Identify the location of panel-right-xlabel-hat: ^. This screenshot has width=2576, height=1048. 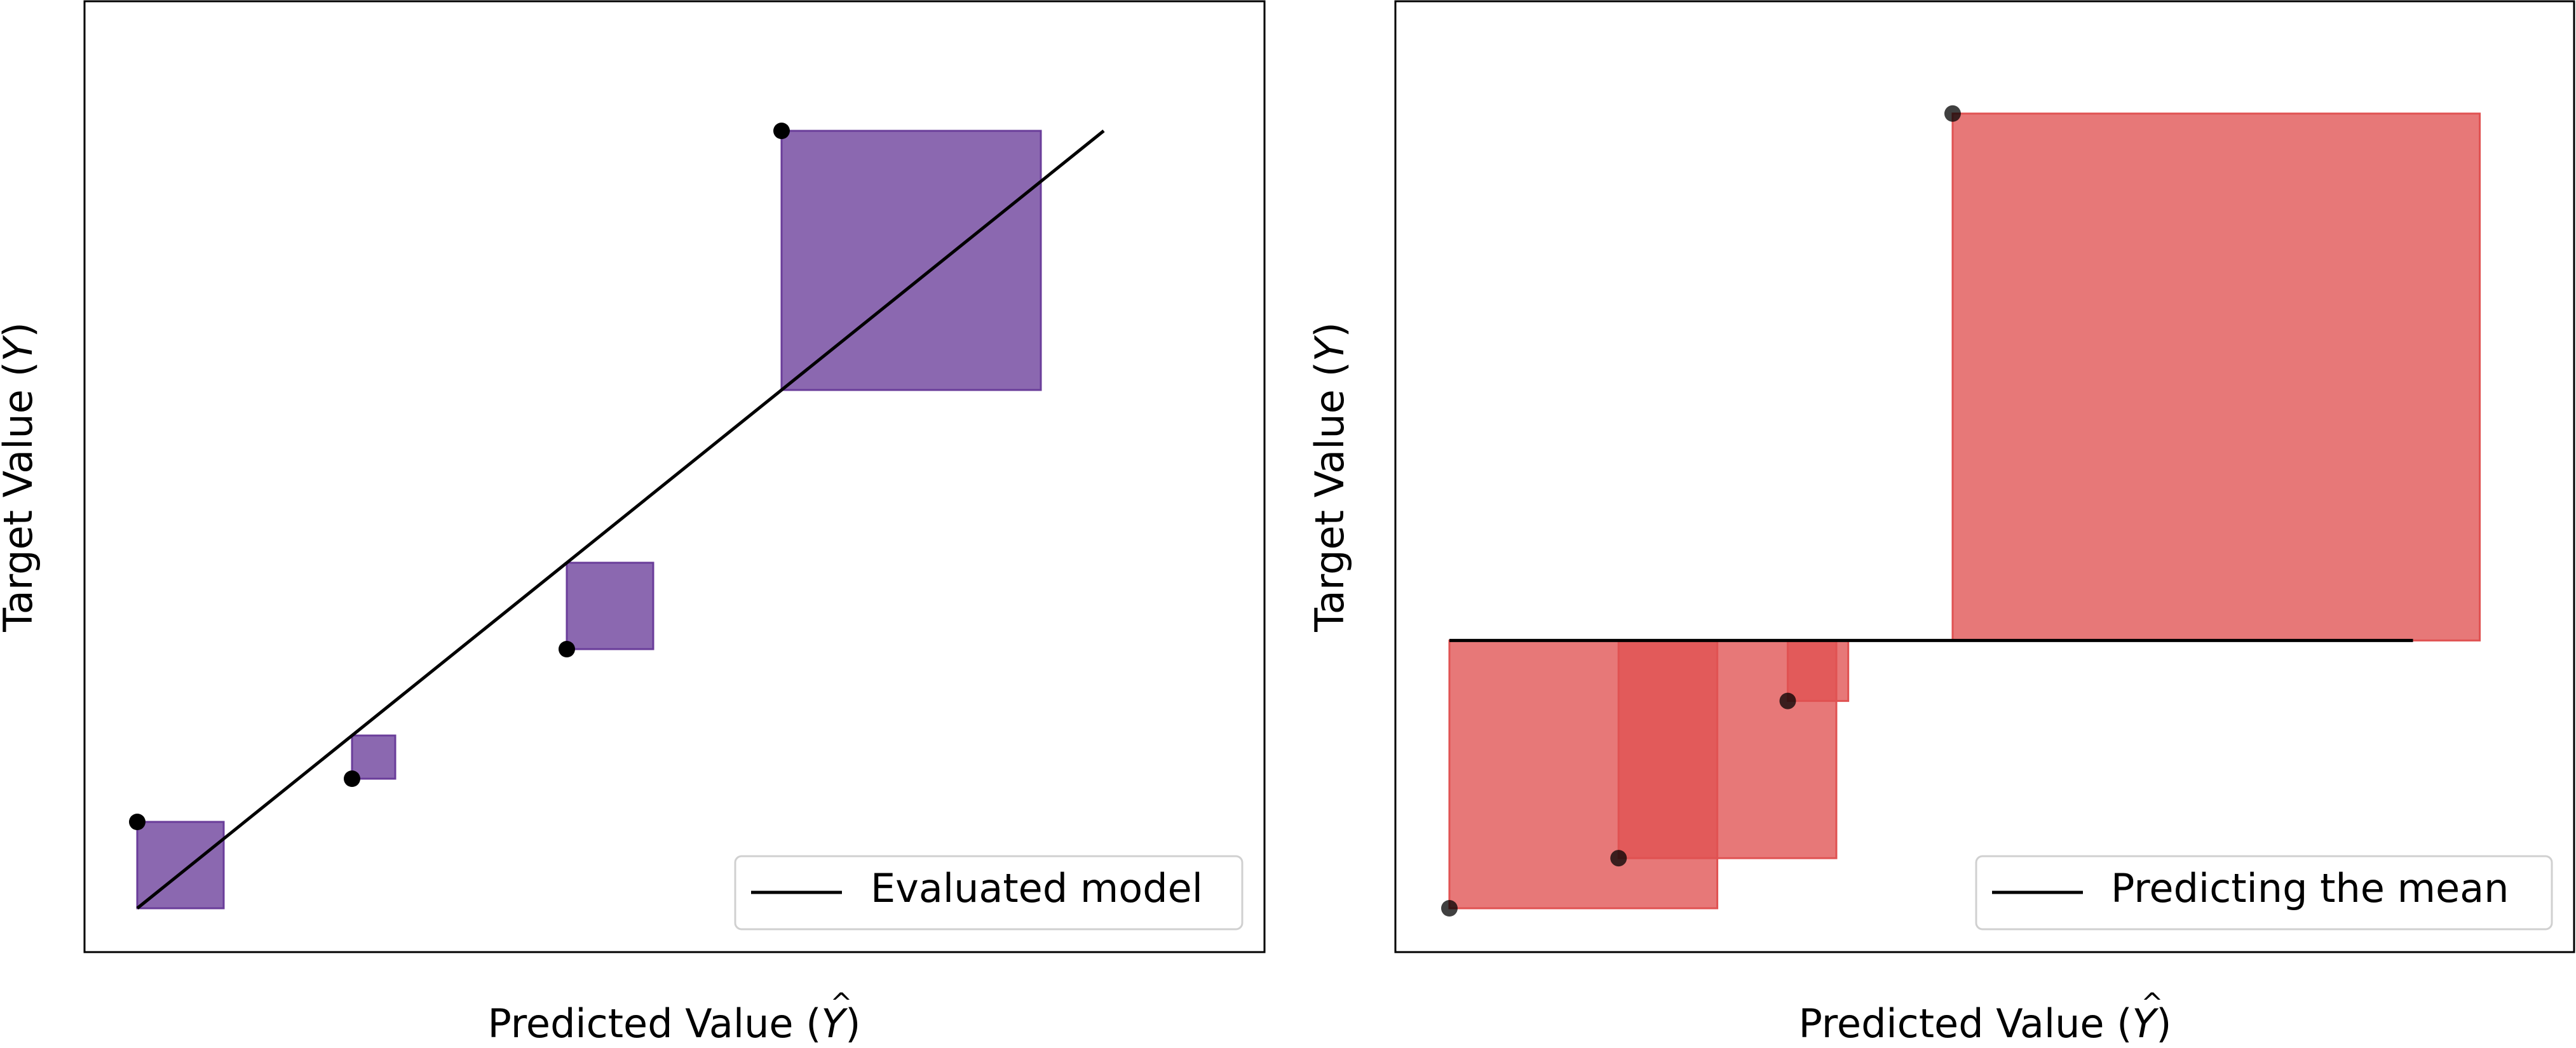
(2152, 1002).